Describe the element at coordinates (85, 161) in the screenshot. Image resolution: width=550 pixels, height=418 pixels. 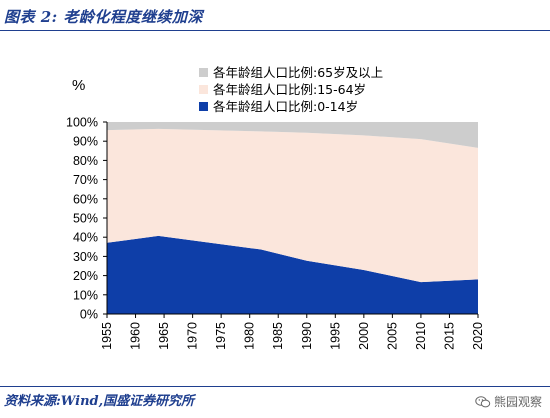
I see `y-tick-label: 80%` at that location.